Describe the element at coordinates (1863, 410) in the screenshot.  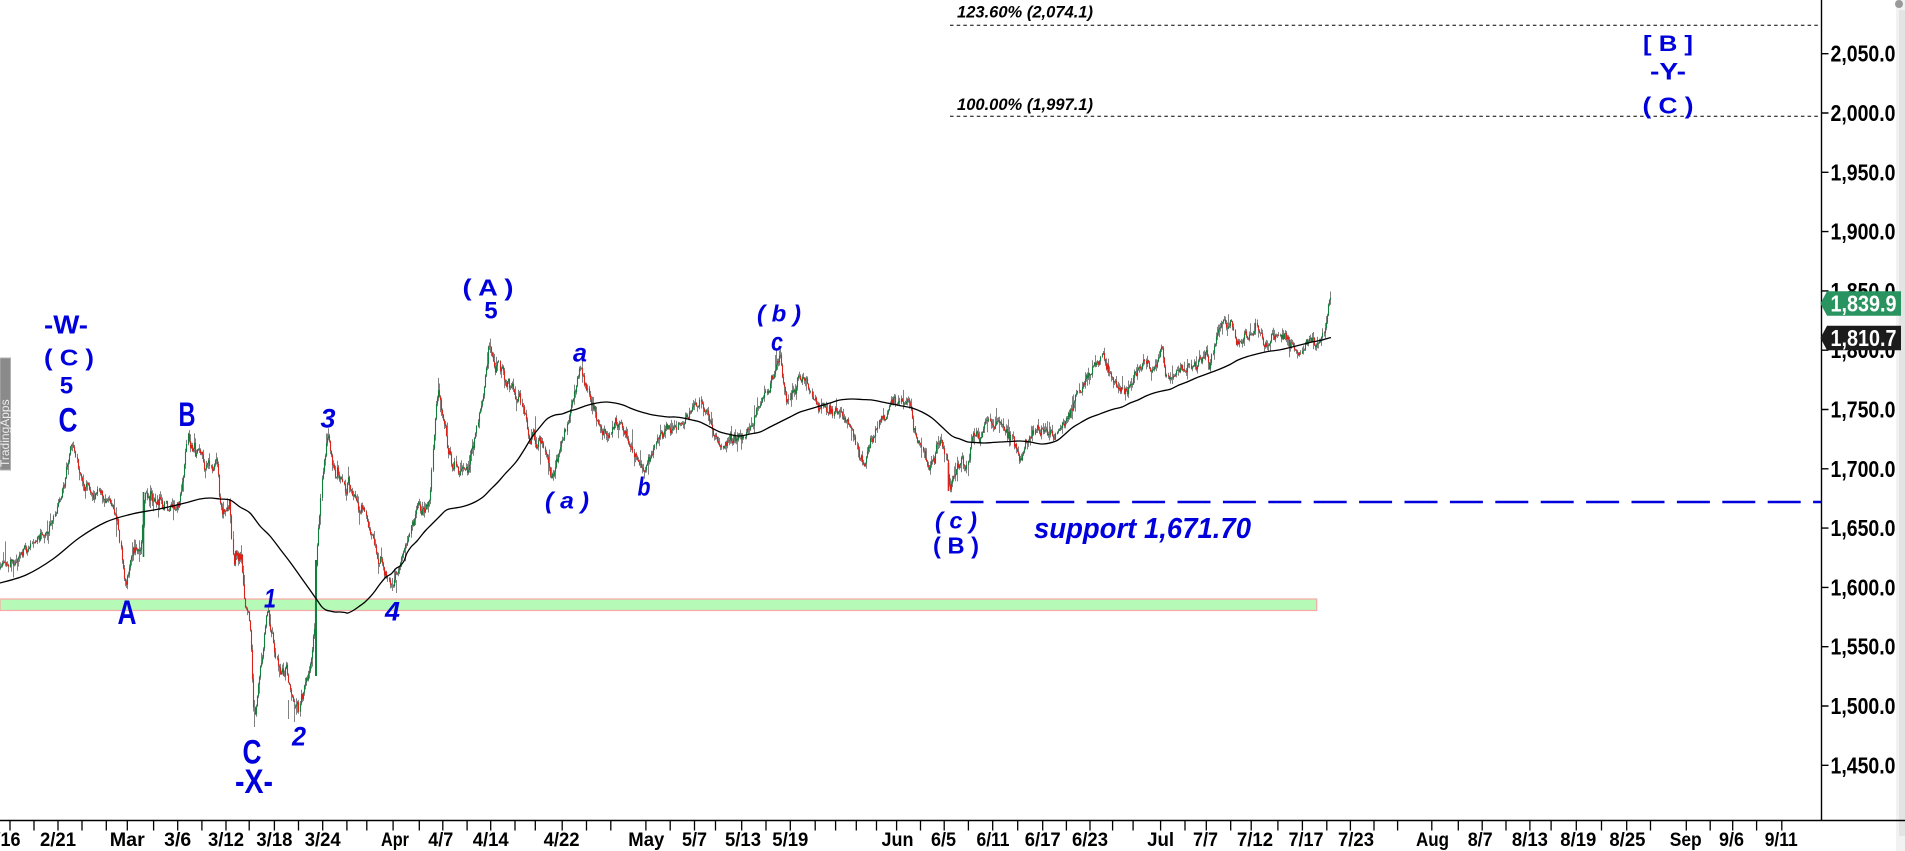
I see `svg-text: 1,750.0` at that location.